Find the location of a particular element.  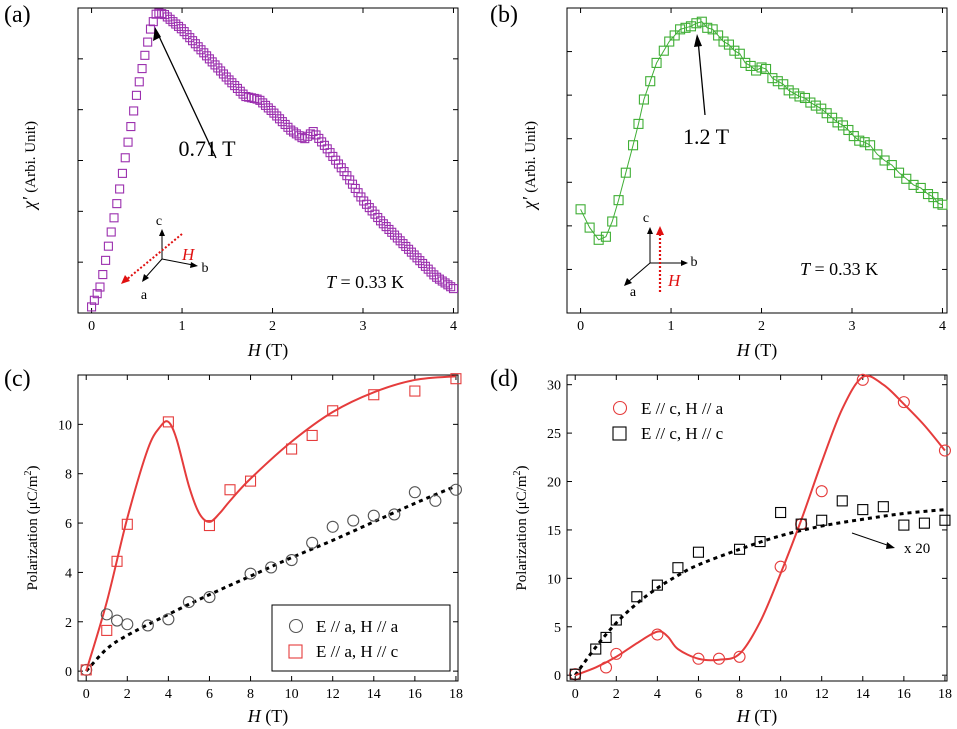

axis-c-head-b is located at coordinates (650, 230).